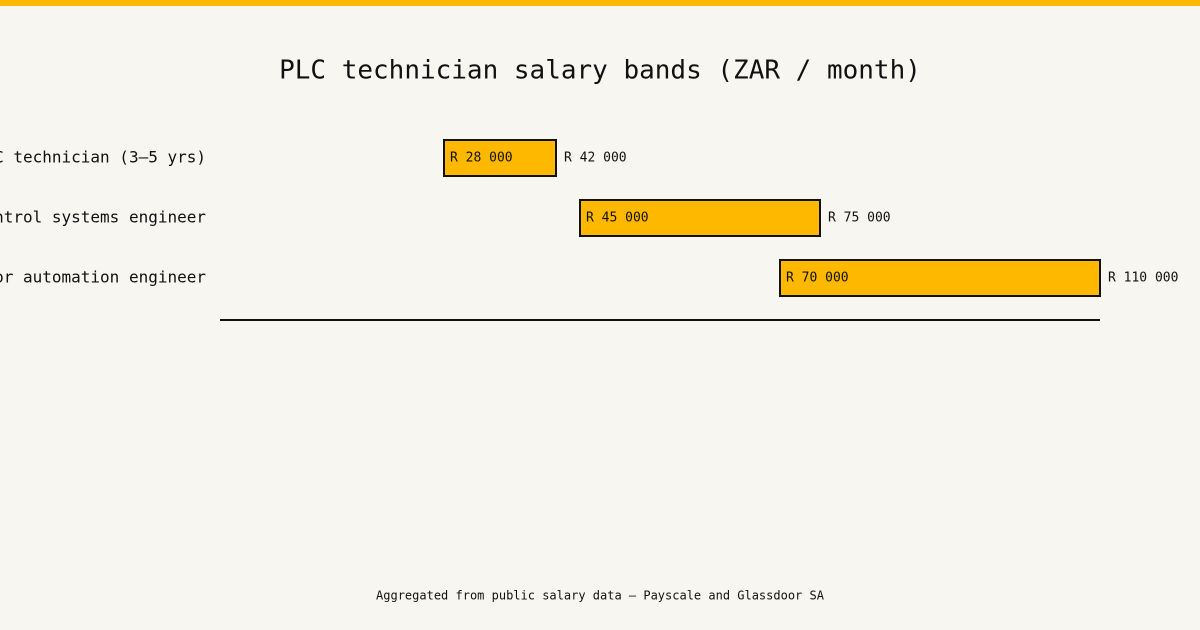 The height and width of the screenshot is (630, 1200). Describe the element at coordinates (600, 3) in the screenshot. I see `top-stripe` at that location.